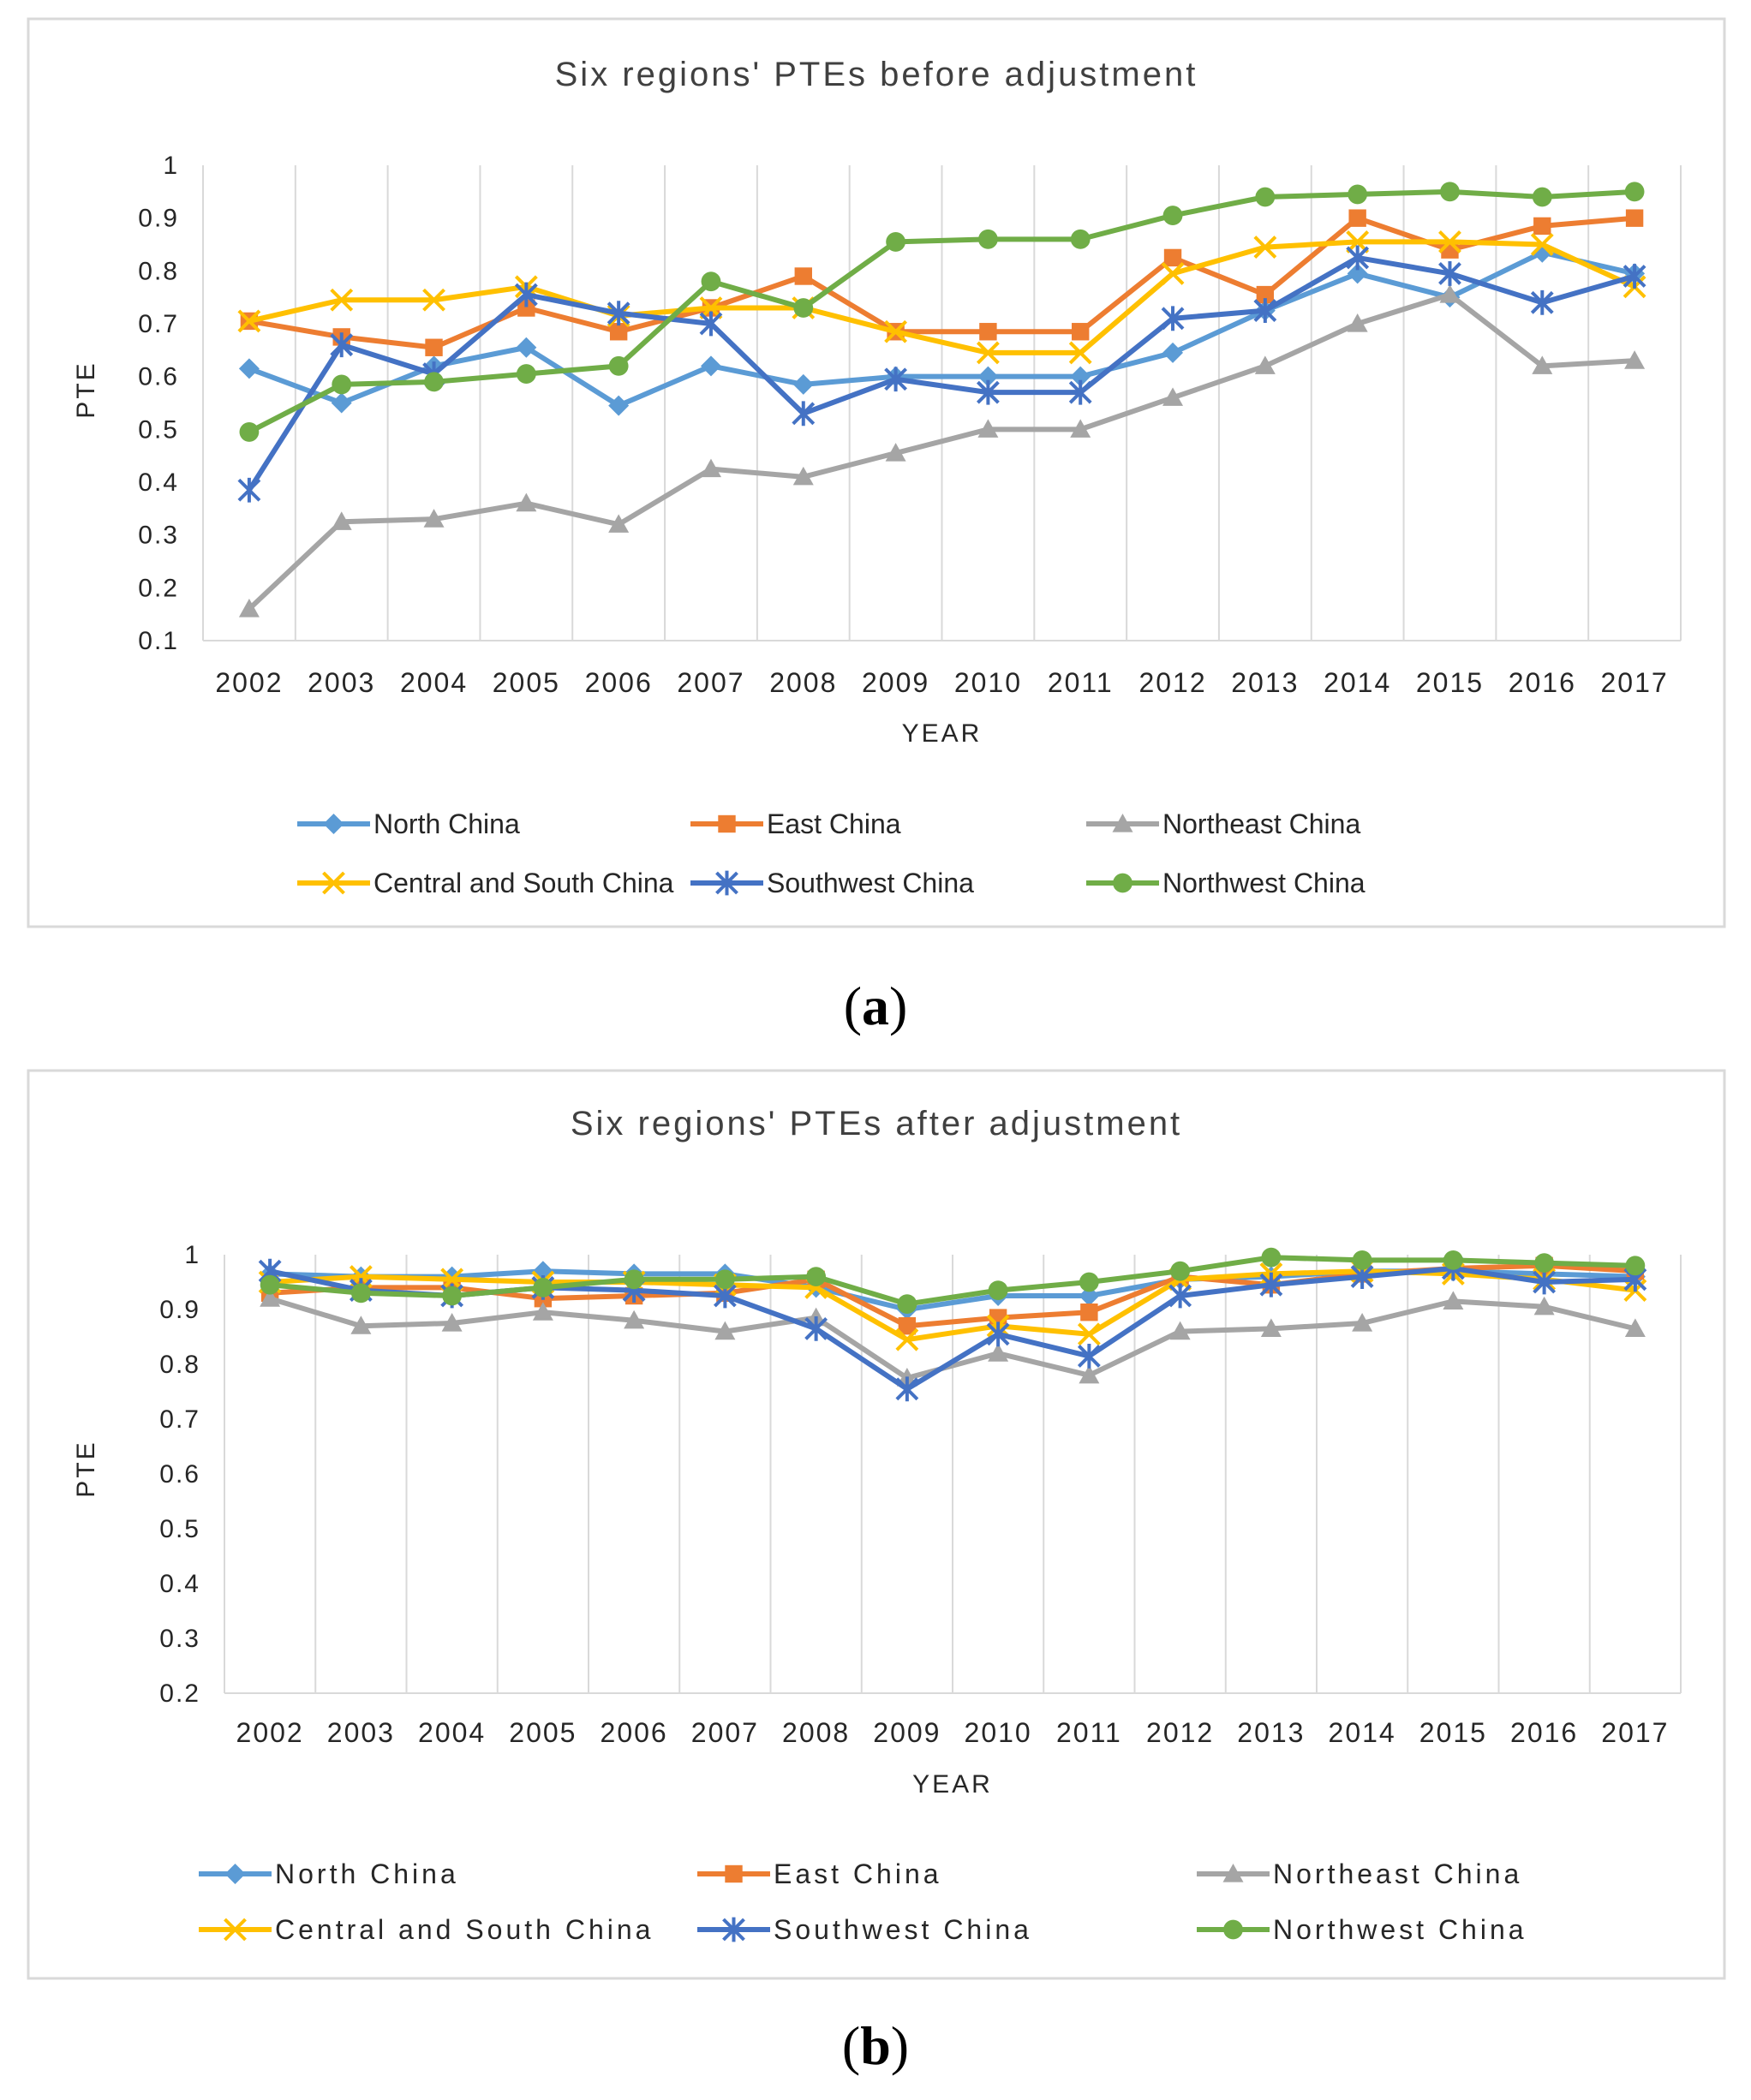 This screenshot has width=1751, height=2100. I want to click on y-tick-label: 0.3, so click(179, 1639).